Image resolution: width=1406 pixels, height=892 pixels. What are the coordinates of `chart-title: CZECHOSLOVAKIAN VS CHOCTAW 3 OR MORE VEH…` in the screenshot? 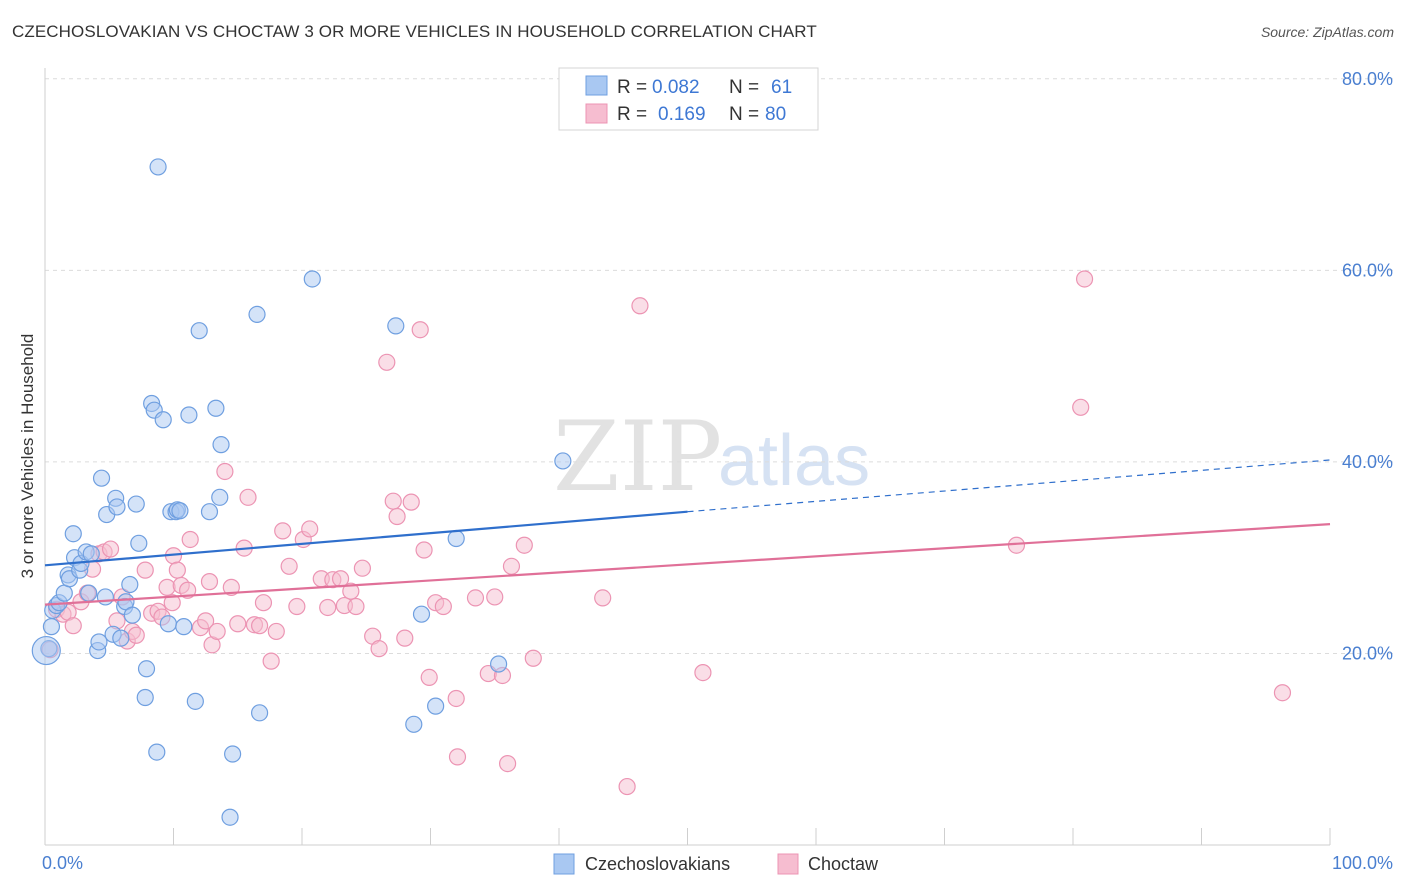 It's located at (414, 31).